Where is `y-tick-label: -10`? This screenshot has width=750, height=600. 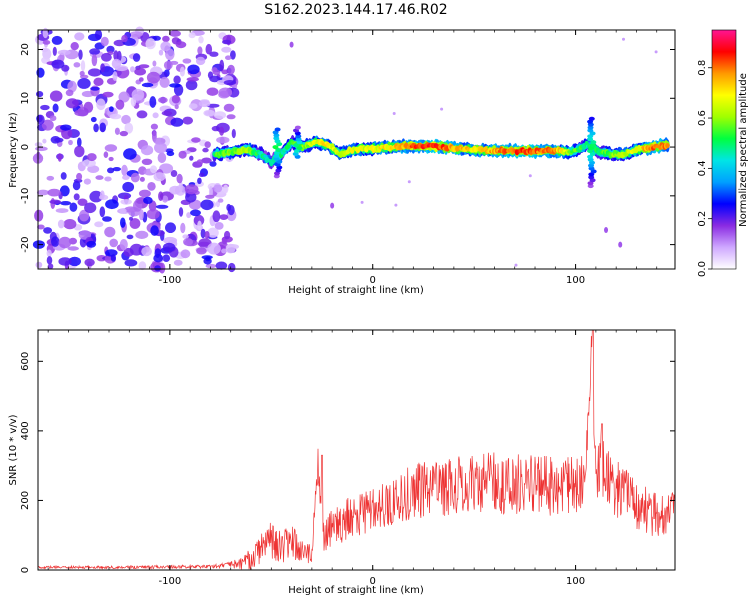
y-tick-label: -10 is located at coordinates (25, 196).